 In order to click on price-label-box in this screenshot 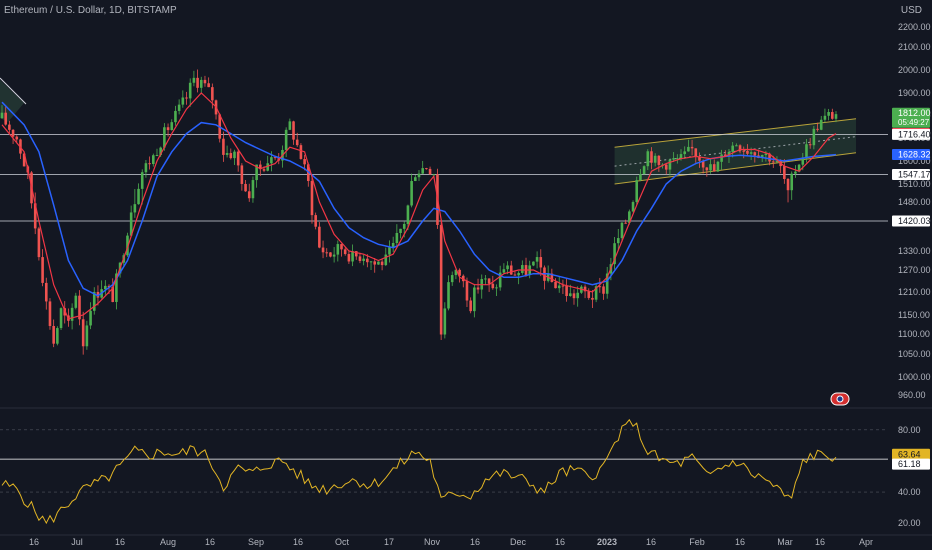, I will do `click(911, 134)`.